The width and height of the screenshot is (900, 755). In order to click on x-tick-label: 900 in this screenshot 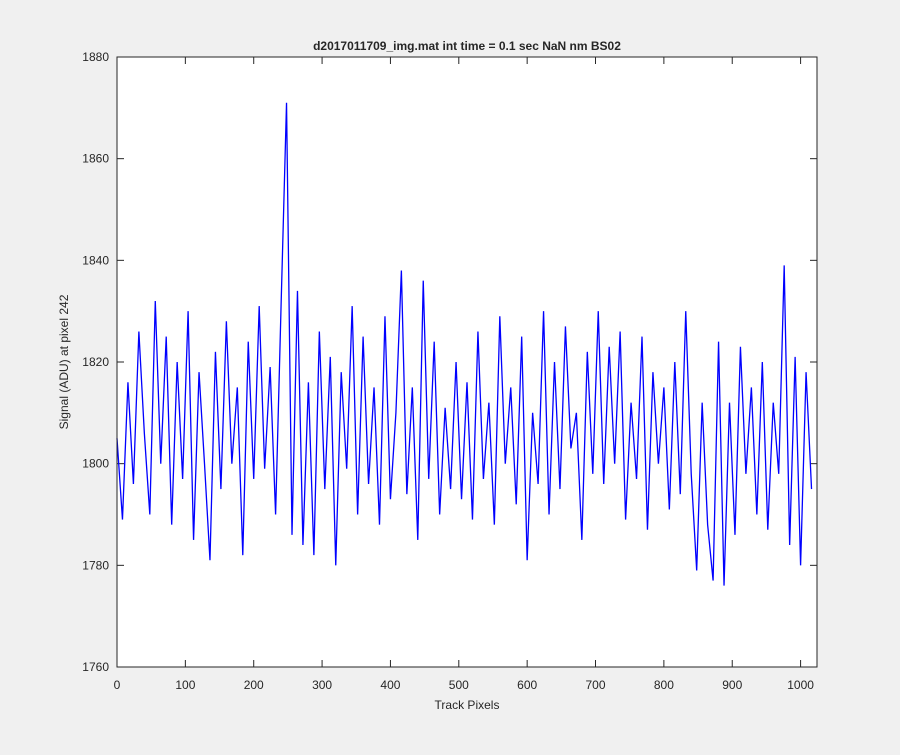, I will do `click(732, 685)`.